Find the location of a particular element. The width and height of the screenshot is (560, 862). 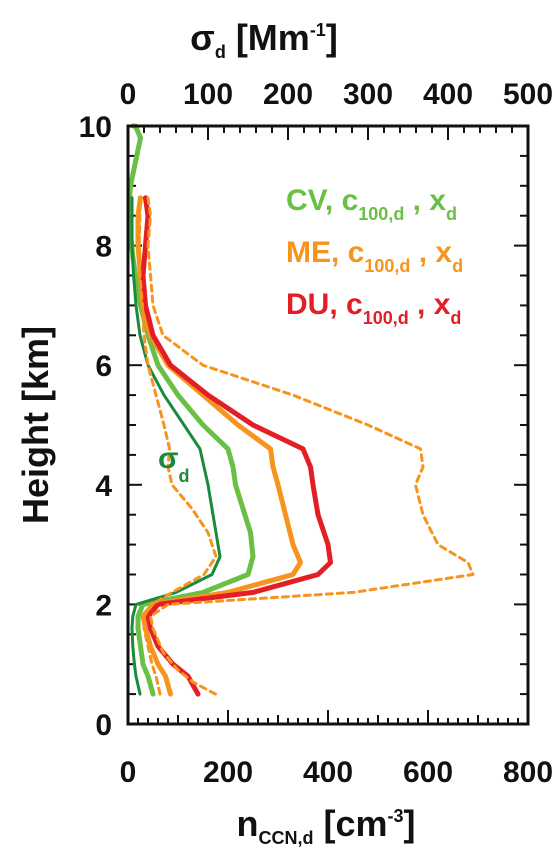

y-axis-title: Height [km] is located at coordinates (35, 425).